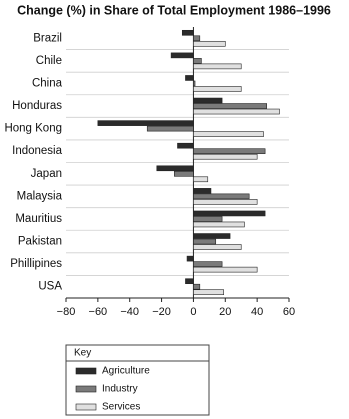 This screenshot has height=419, width=349. What do you see at coordinates (47, 83) in the screenshot?
I see `category-label: China` at bounding box center [47, 83].